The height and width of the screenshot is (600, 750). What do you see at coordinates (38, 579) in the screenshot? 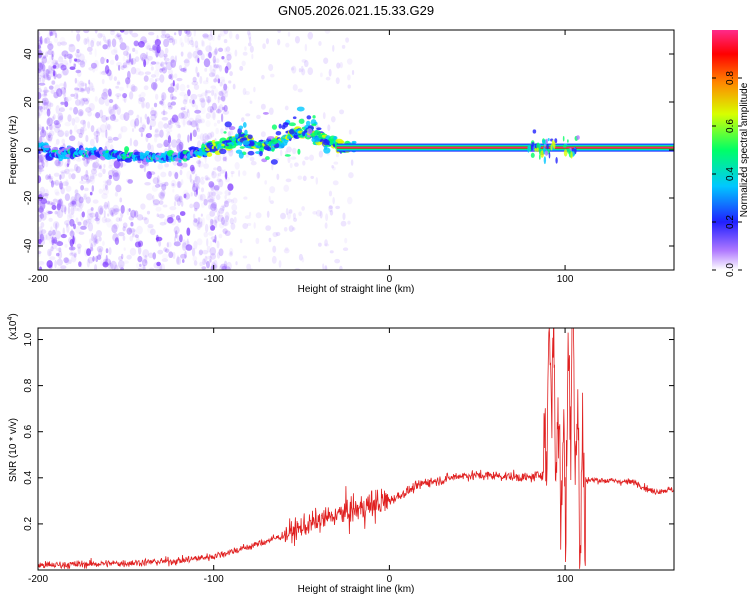
I see `snr-x-tick-label: -200` at bounding box center [38, 579].